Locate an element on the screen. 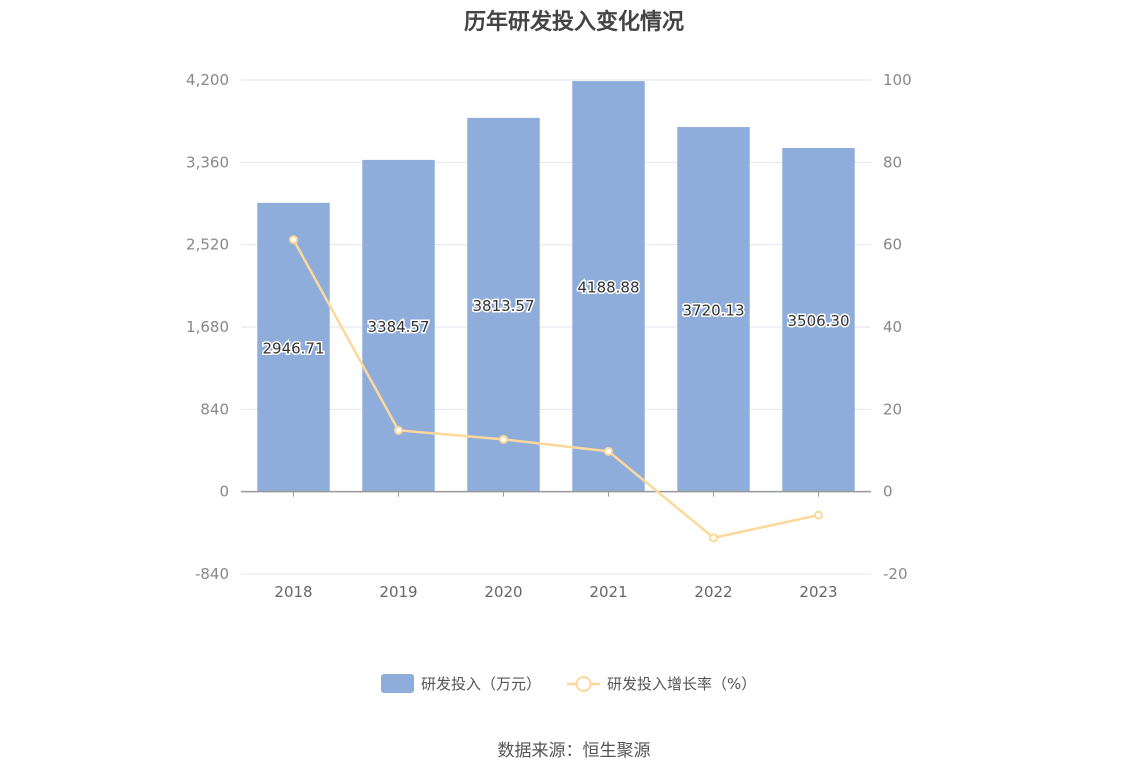  x-tick-label: 2019 is located at coordinates (398, 592).